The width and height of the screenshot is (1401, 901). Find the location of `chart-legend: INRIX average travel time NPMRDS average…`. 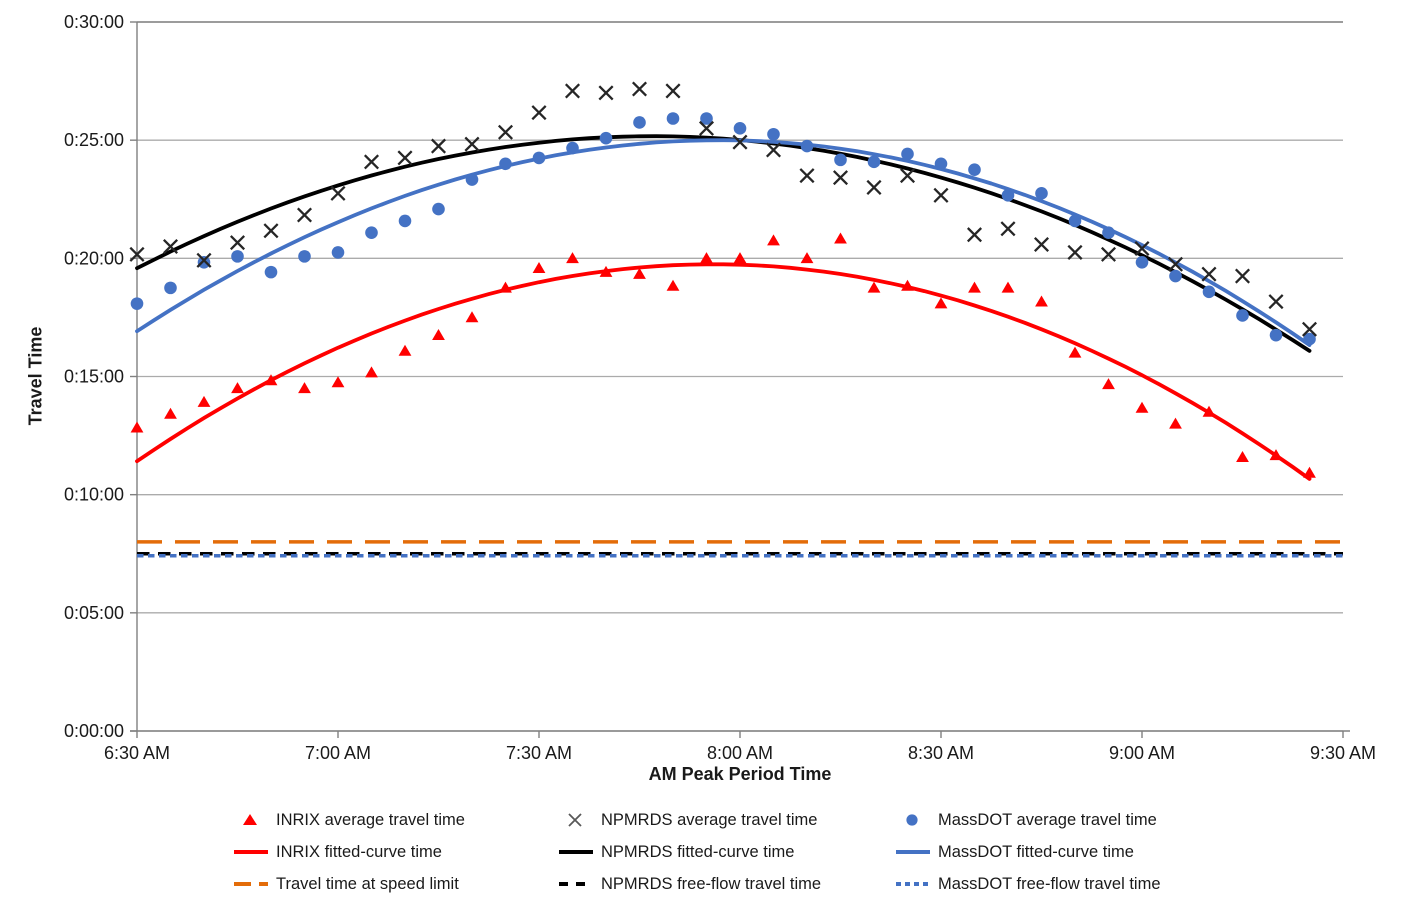

chart-legend: INRIX average travel time NPMRDS average… is located at coordinates (729, 852).